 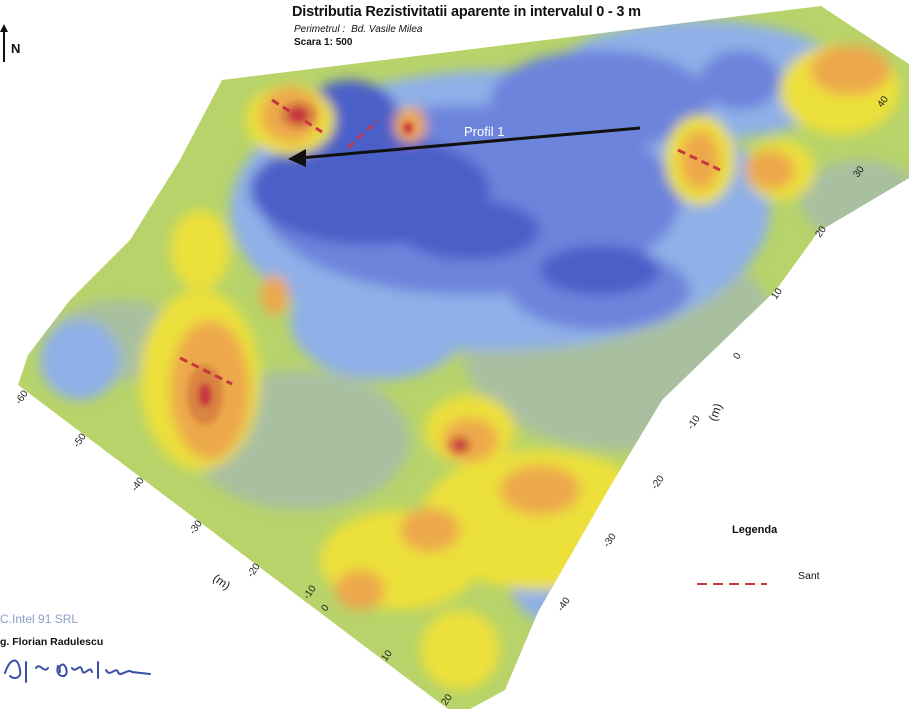 What do you see at coordinates (484, 131) in the screenshot?
I see `profile-label: Profil 1` at bounding box center [484, 131].